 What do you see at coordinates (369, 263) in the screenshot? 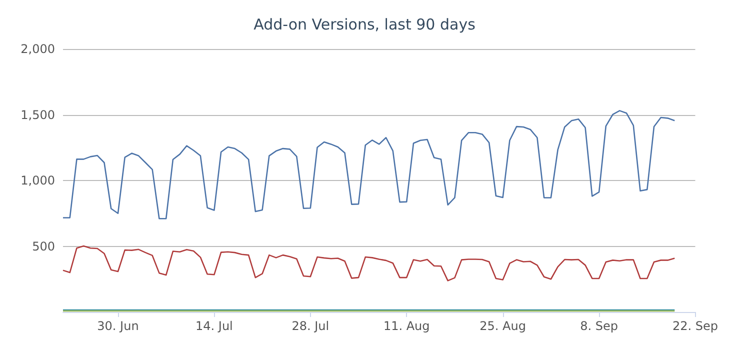
I see `line-series` at bounding box center [369, 263].